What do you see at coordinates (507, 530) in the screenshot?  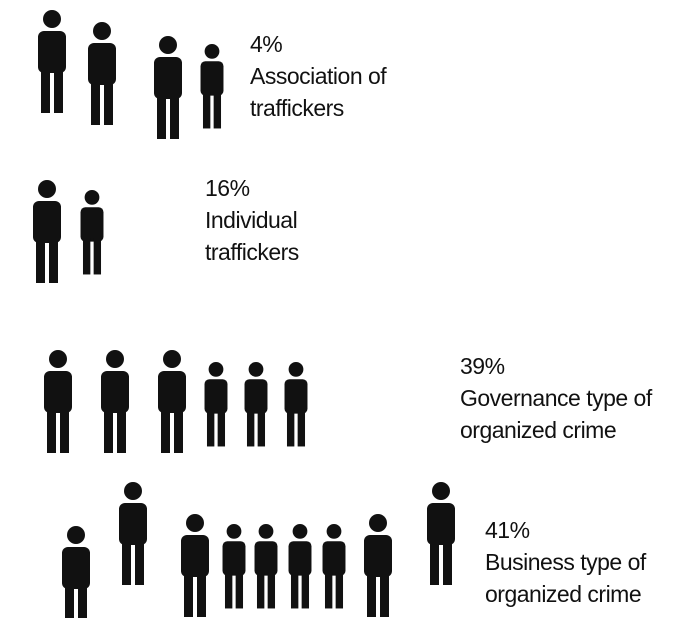 I see `value-label: 41%` at bounding box center [507, 530].